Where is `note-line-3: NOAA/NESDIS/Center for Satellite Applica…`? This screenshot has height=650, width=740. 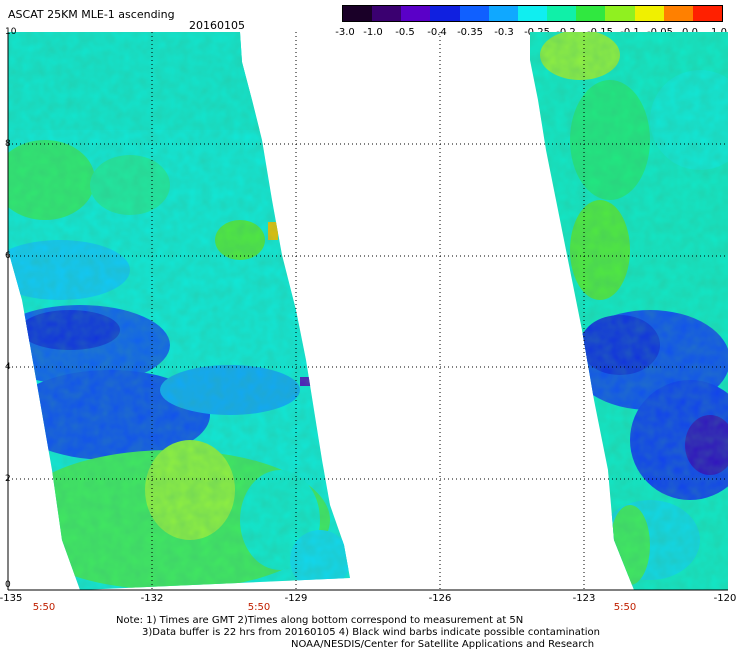
note-line-3: NOAA/NESDIS/Center for Satellite Applica… is located at coordinates (443, 644).